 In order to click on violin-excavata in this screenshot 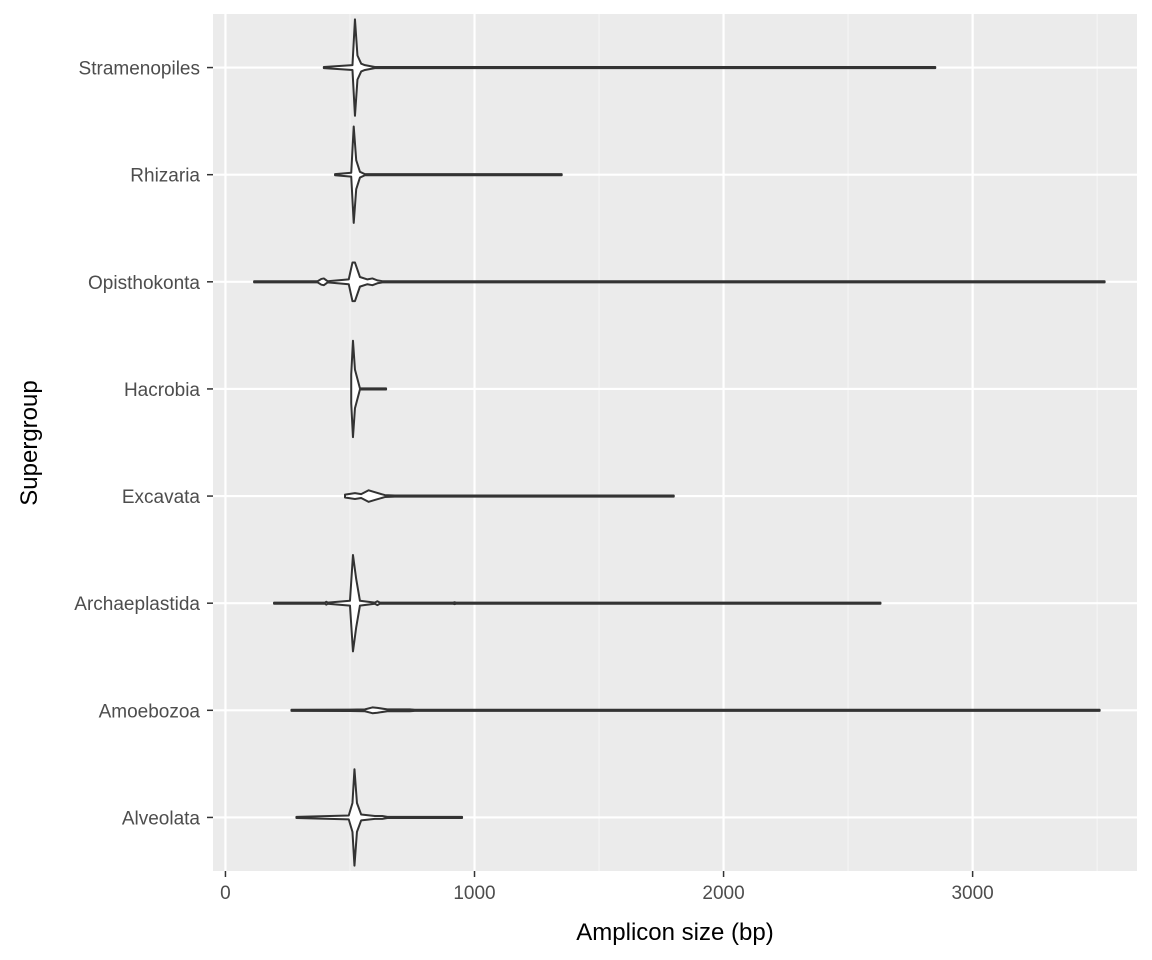, I will do `click(509, 496)`.